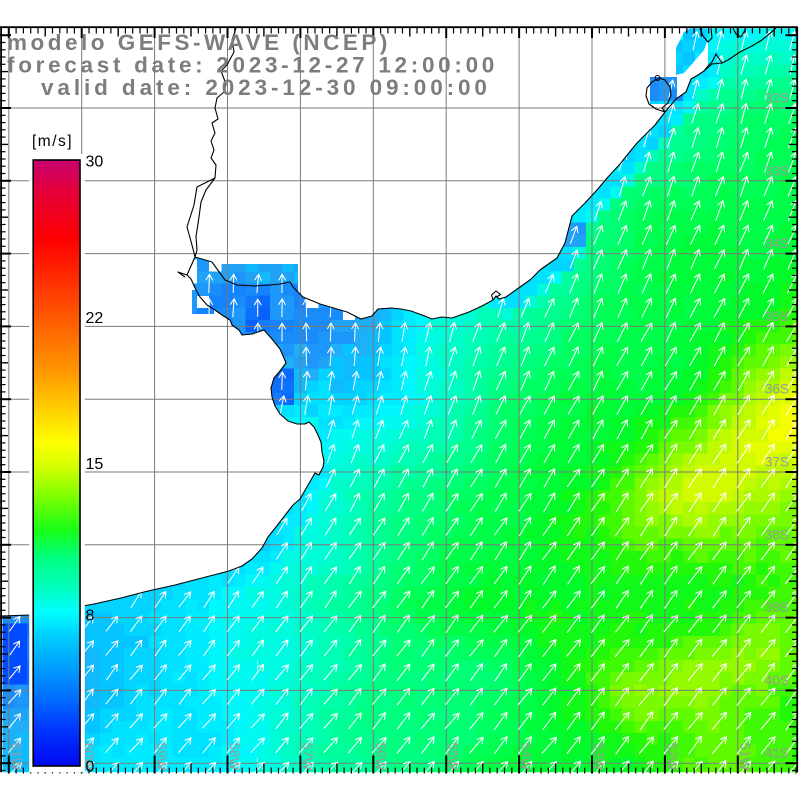  What do you see at coordinates (380, 757) in the screenshot?
I see `svg-text: 56W` at bounding box center [380, 757].